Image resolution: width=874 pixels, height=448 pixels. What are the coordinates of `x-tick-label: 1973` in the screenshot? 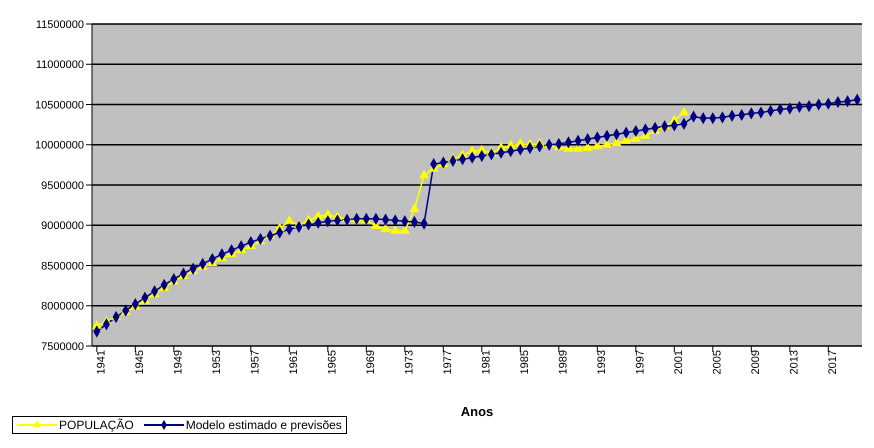 It's located at (410, 362).